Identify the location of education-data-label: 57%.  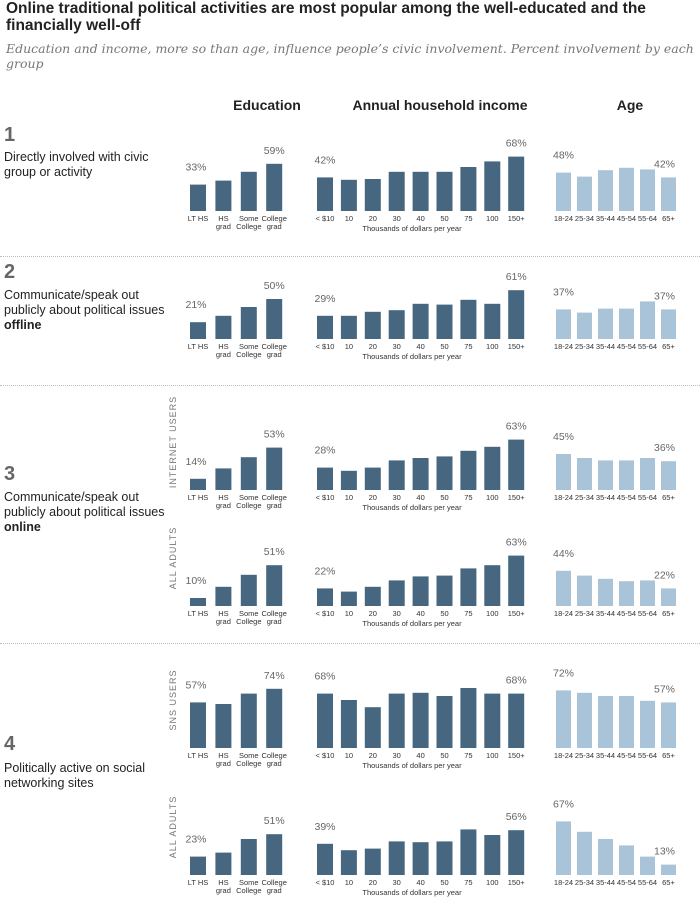
(195, 685).